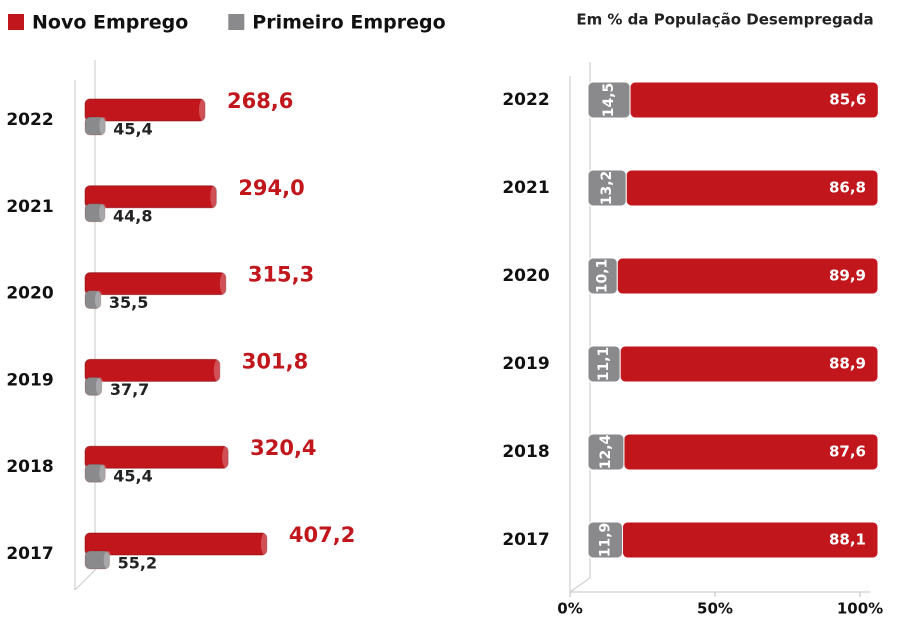 This screenshot has height=619, width=900. I want to click on chart-title: Em % da População Desempregada, so click(724, 20).